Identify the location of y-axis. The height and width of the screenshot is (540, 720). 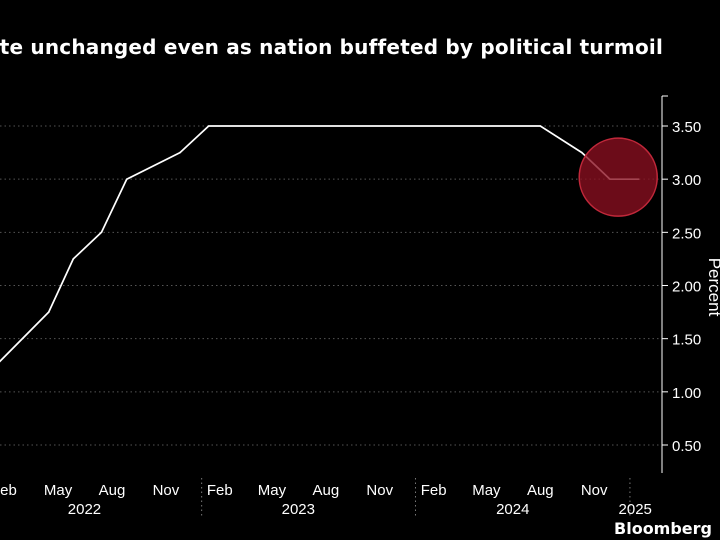
(664, 284).